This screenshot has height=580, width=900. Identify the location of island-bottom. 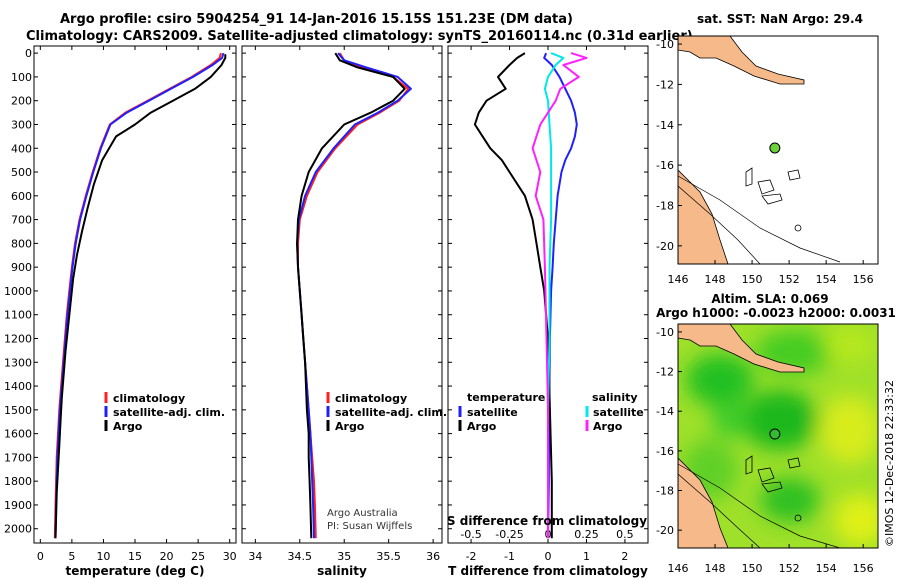
(798, 518).